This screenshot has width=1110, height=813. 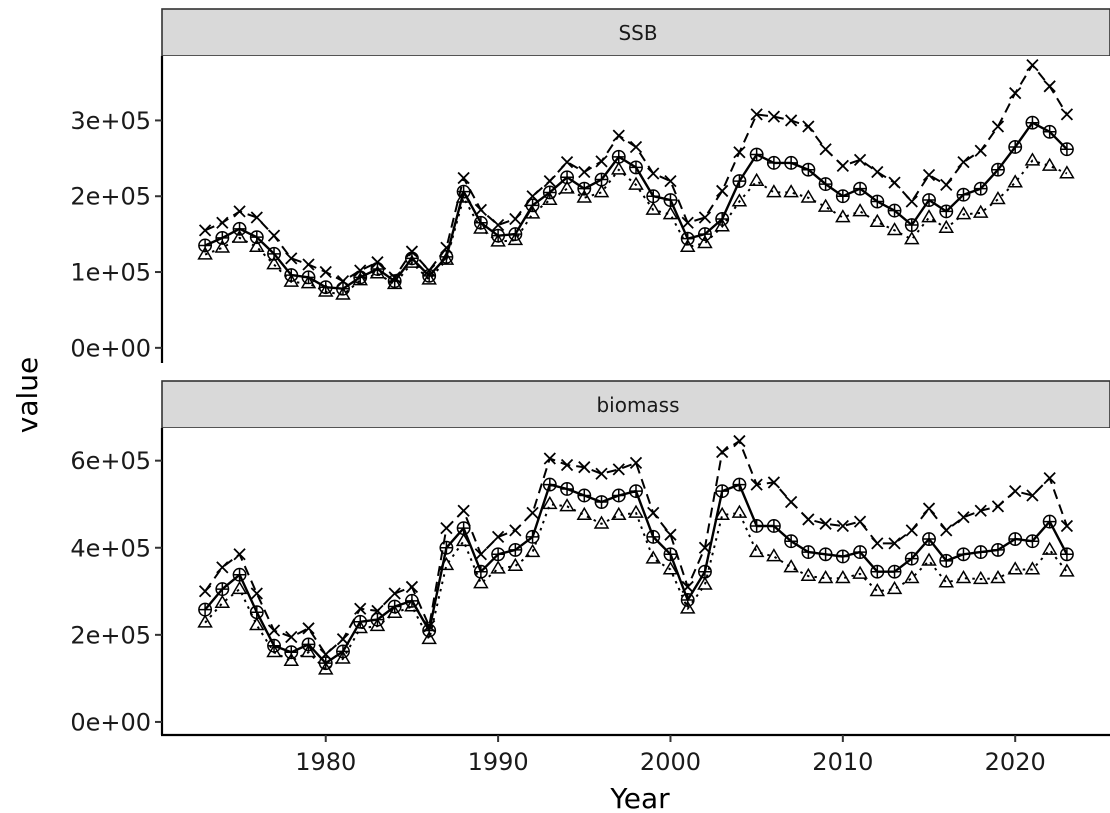 I want to click on x-tick-label: 2010, so click(x=842, y=762).